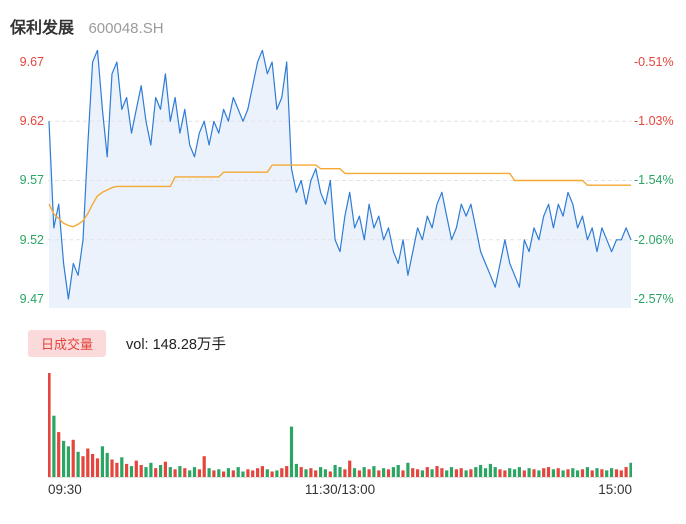 The width and height of the screenshot is (686, 524). I want to click on percent-tick-label: -1.54%, so click(654, 180).